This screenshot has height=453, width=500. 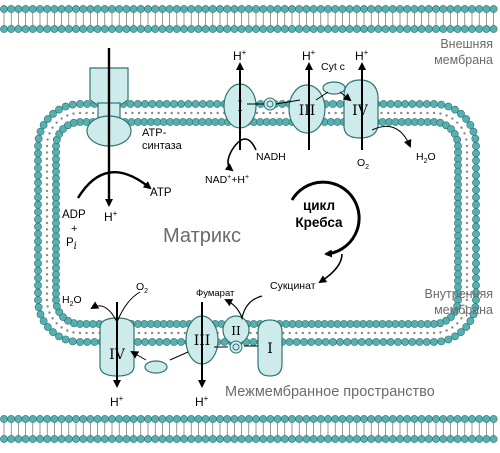 I want to click on plus-label: +, so click(x=74, y=229).